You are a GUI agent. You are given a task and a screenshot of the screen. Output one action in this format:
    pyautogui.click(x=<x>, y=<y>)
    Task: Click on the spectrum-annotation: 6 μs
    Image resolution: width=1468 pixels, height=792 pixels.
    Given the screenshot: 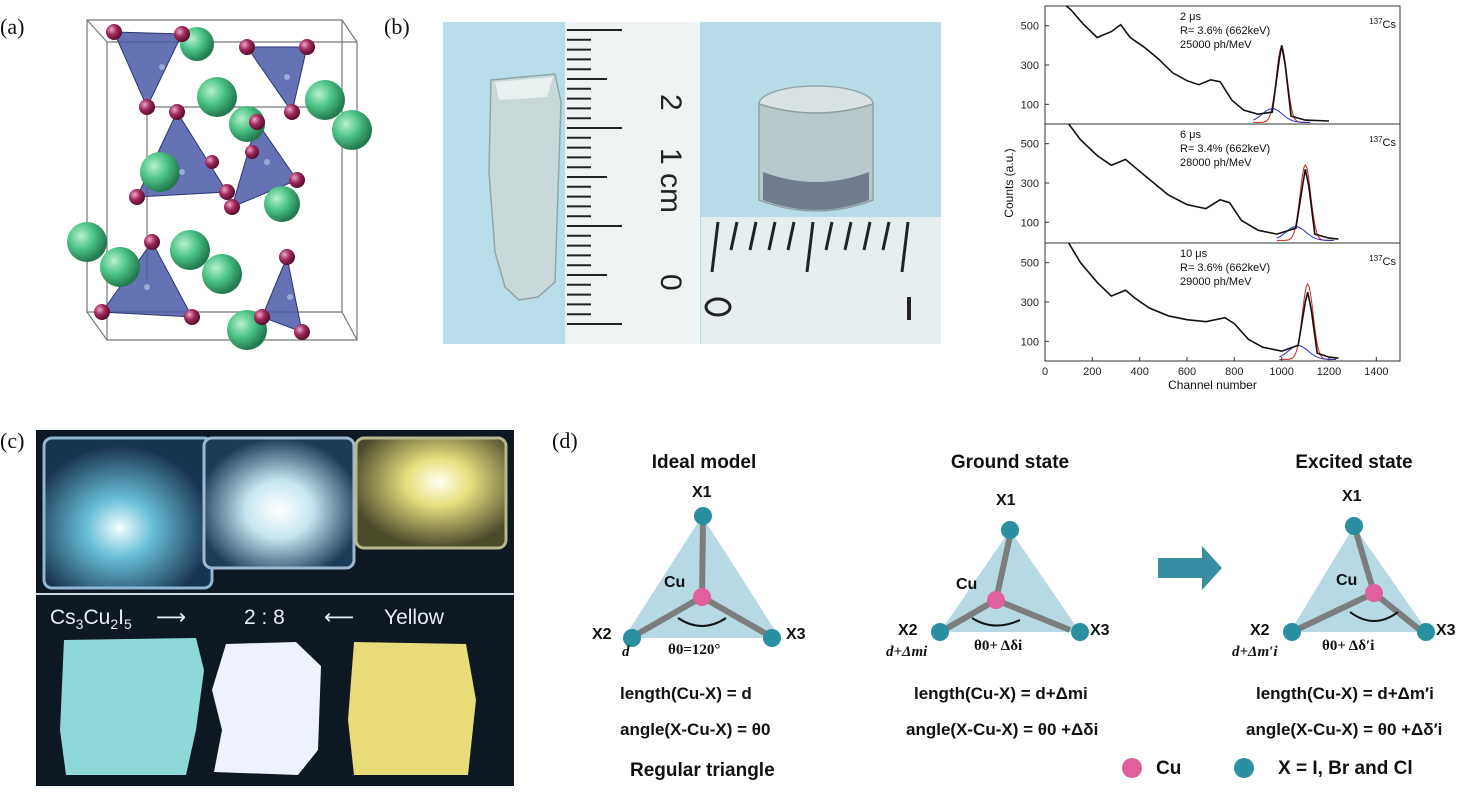 What is the action you would take?
    pyautogui.click(x=1191, y=135)
    